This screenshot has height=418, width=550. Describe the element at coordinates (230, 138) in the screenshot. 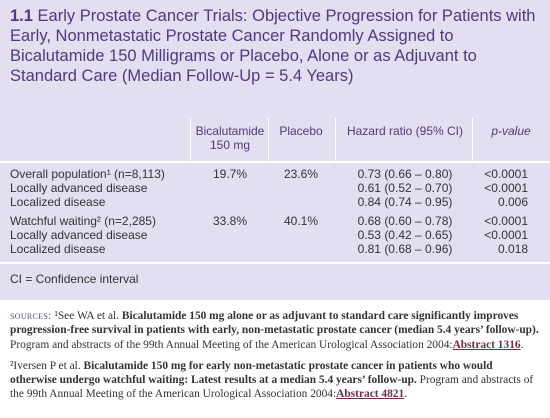

I see `column-header: Bicalutamide 150 mg` at that location.